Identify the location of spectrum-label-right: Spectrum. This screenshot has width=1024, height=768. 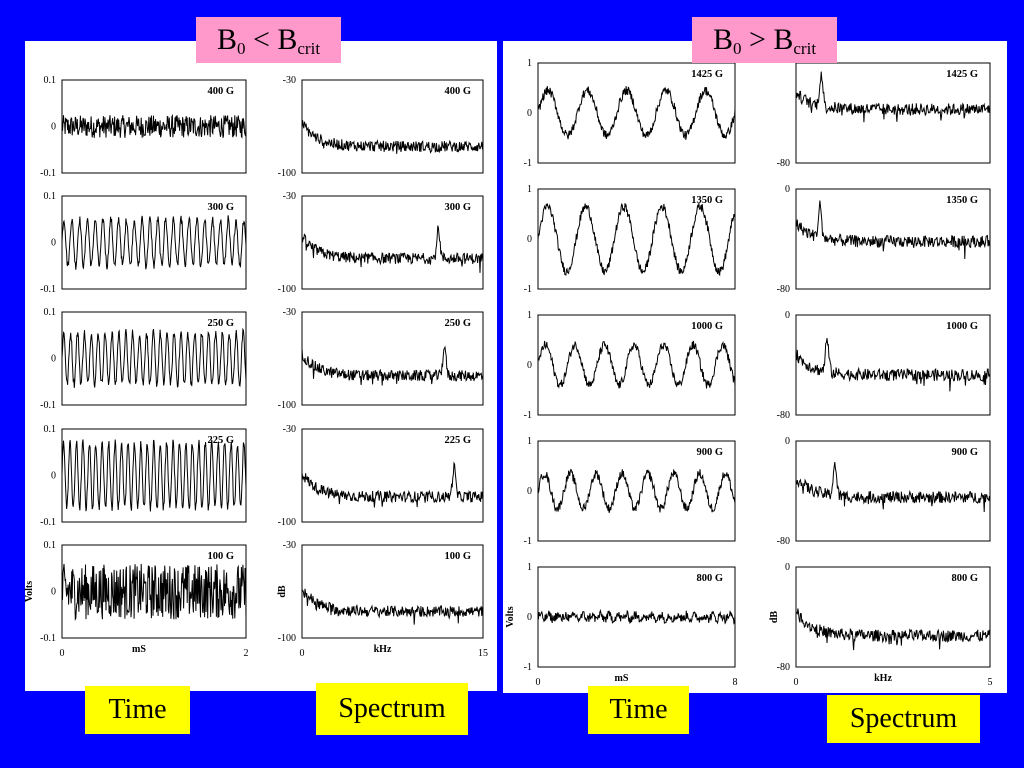
(903, 719).